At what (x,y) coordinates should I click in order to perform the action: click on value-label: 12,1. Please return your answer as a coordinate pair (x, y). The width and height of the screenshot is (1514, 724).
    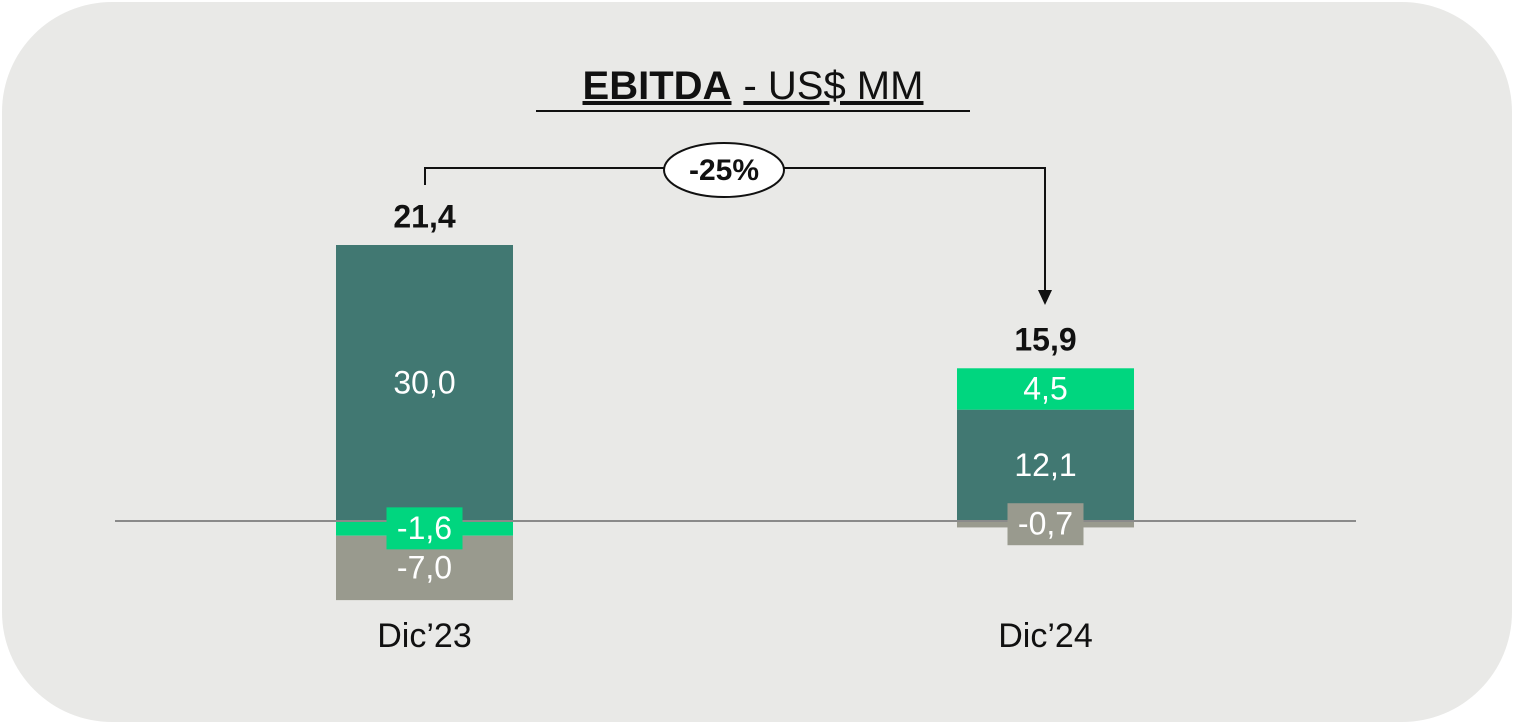
    Looking at the image, I should click on (1045, 465).